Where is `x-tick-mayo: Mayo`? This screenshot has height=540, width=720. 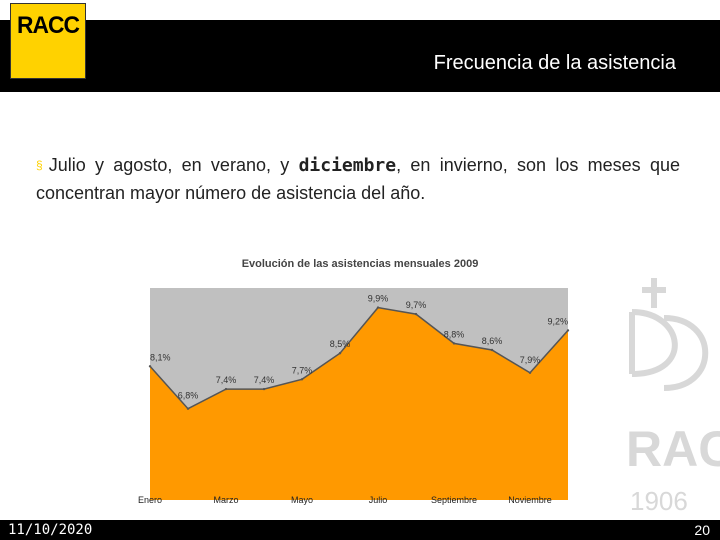
x-tick-mayo: Mayo is located at coordinates (302, 500).